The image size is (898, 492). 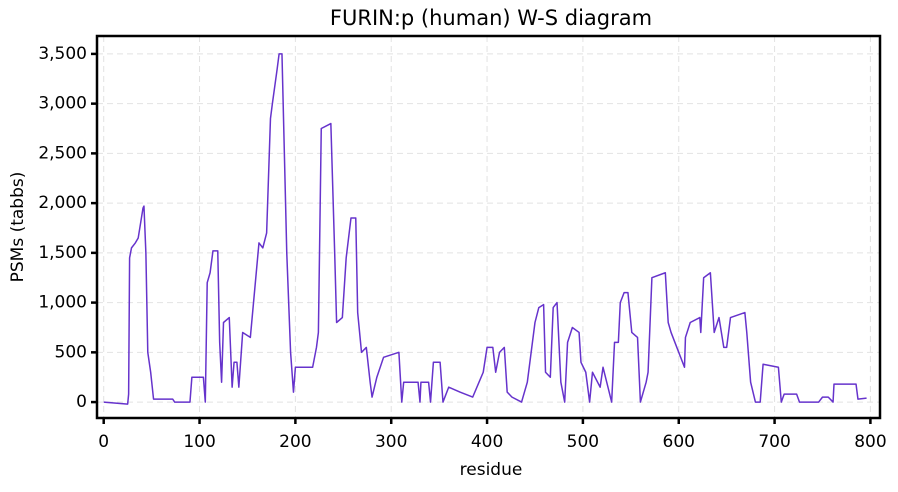 I want to click on x-axis-label: residue, so click(x=491, y=470).